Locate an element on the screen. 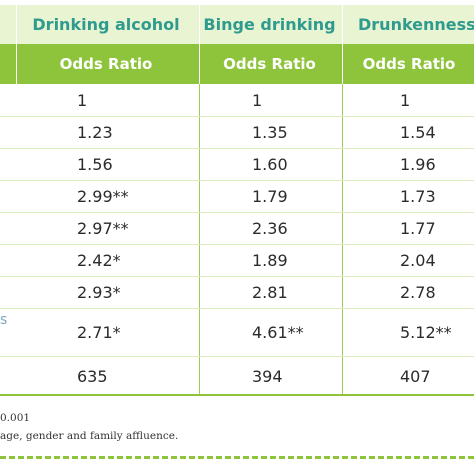 The height and width of the screenshot is (474, 474). column-header-binge-drinking: Binge drinking is located at coordinates (269, 24).